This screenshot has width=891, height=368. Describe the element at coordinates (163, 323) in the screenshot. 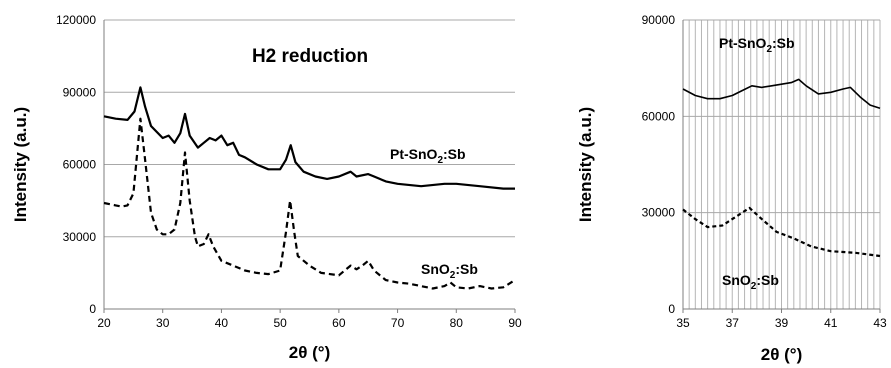

I see `x-tick-label: 30` at that location.